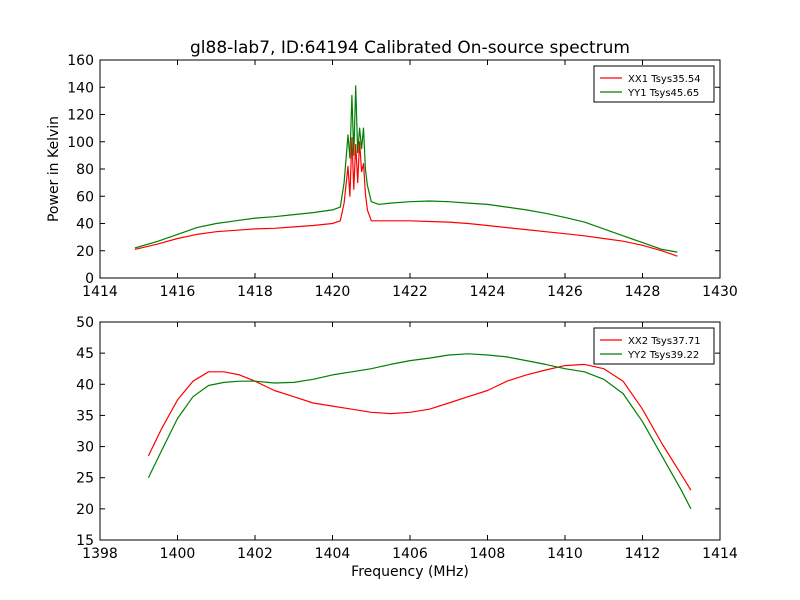 The height and width of the screenshot is (600, 800). What do you see at coordinates (406, 197) in the screenshot?
I see `series-line-xx1` at bounding box center [406, 197].